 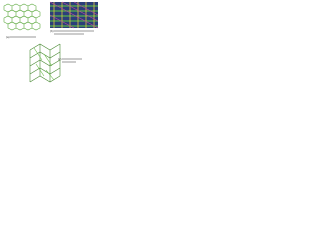 I want to click on panel-c-structure, so click(x=45, y=63).